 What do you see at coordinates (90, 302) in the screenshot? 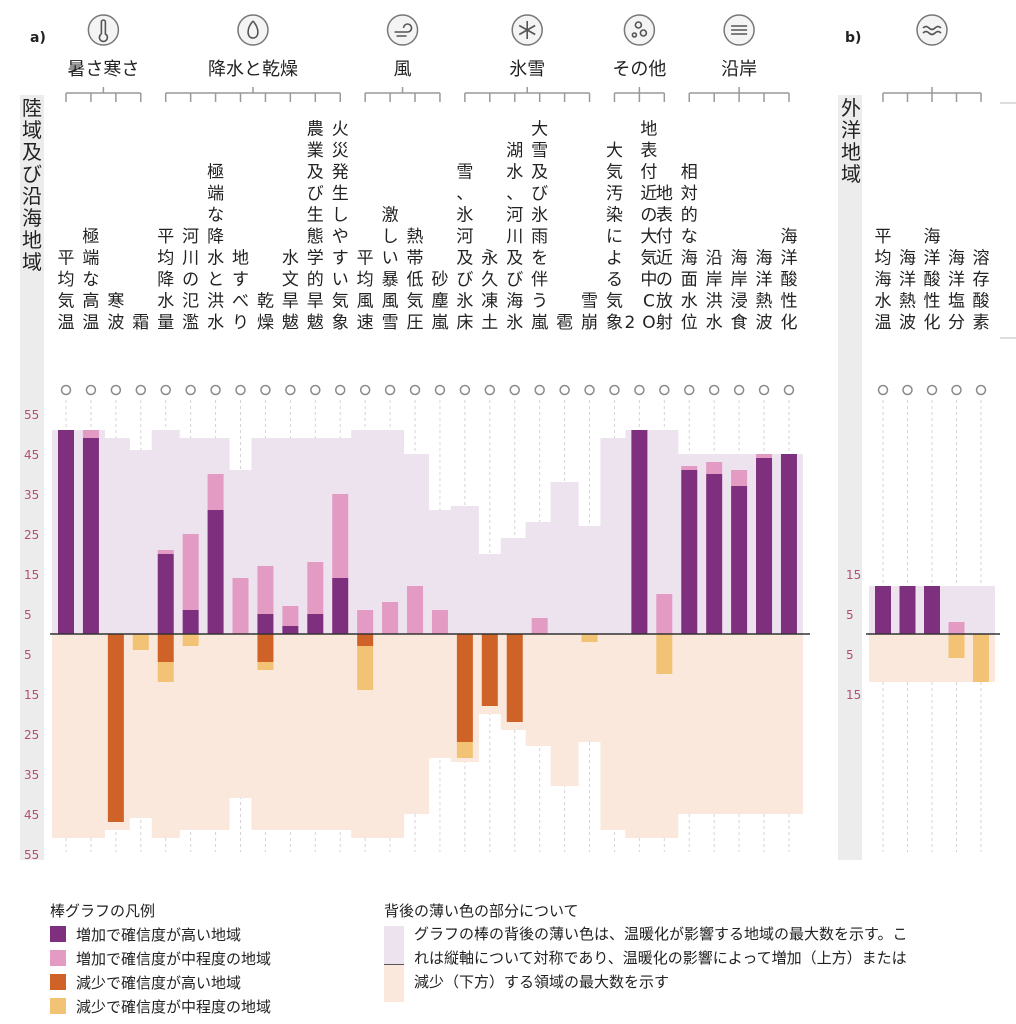
I see `category-label-char: 高` at bounding box center [90, 302].